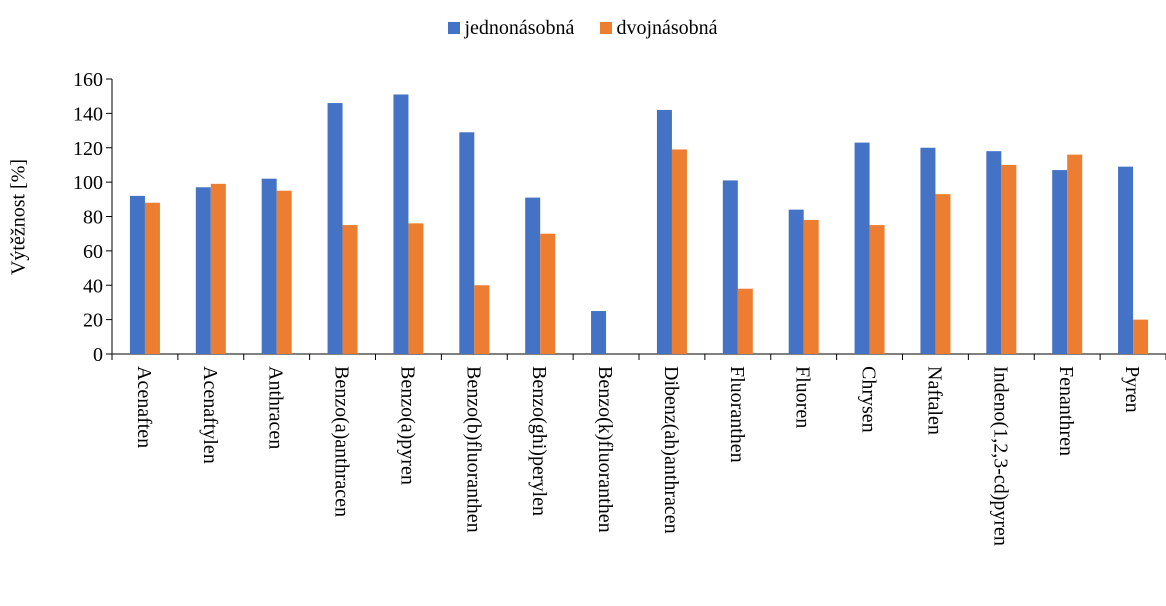 The image size is (1166, 606). What do you see at coordinates (93, 218) in the screenshot?
I see `y-tick-label: 80` at bounding box center [93, 218].